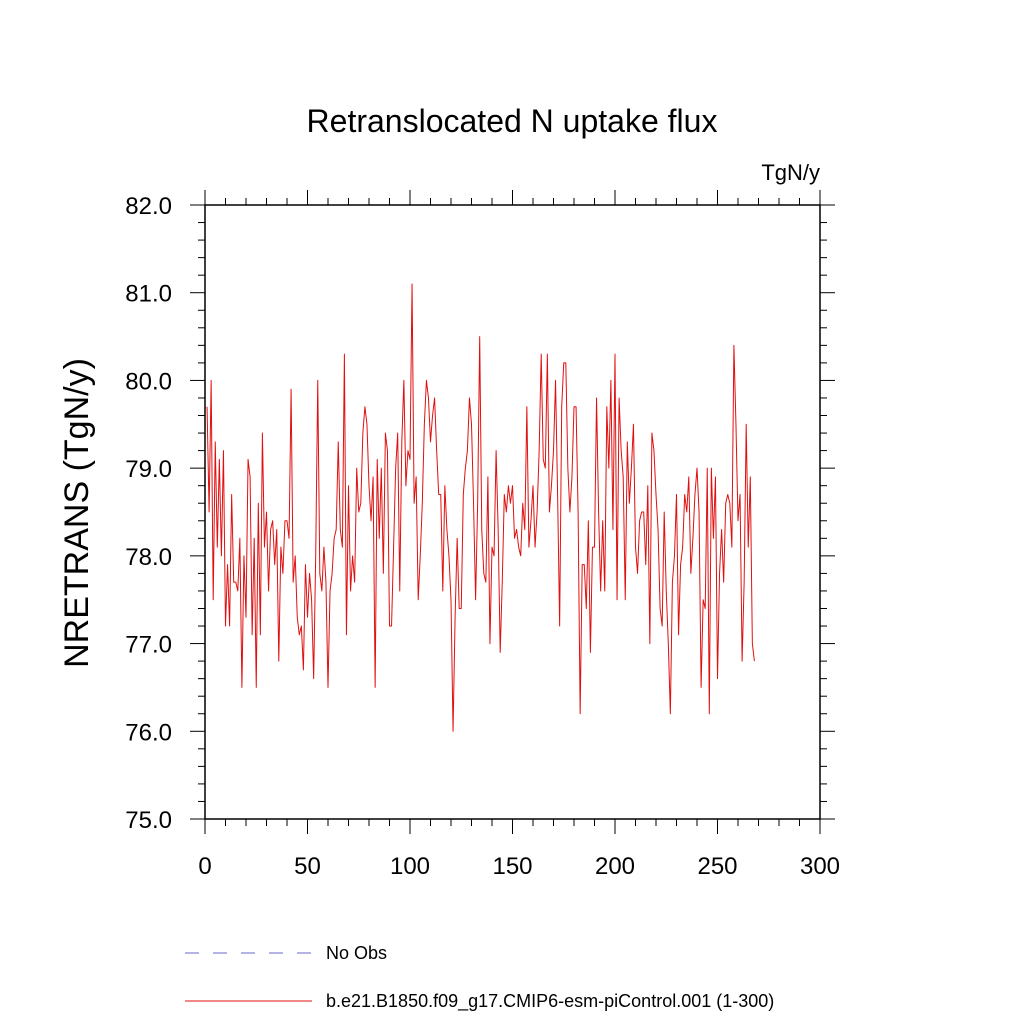 The image size is (1024, 1024). Describe the element at coordinates (512, 866) in the screenshot. I see `x-tick-label: 150` at that location.